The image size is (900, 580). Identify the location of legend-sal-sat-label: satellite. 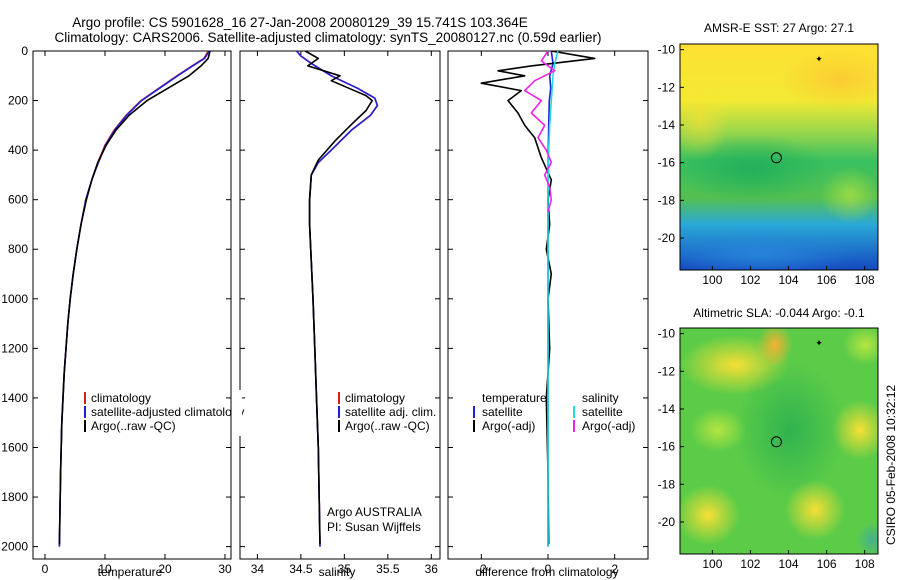
(602, 412).